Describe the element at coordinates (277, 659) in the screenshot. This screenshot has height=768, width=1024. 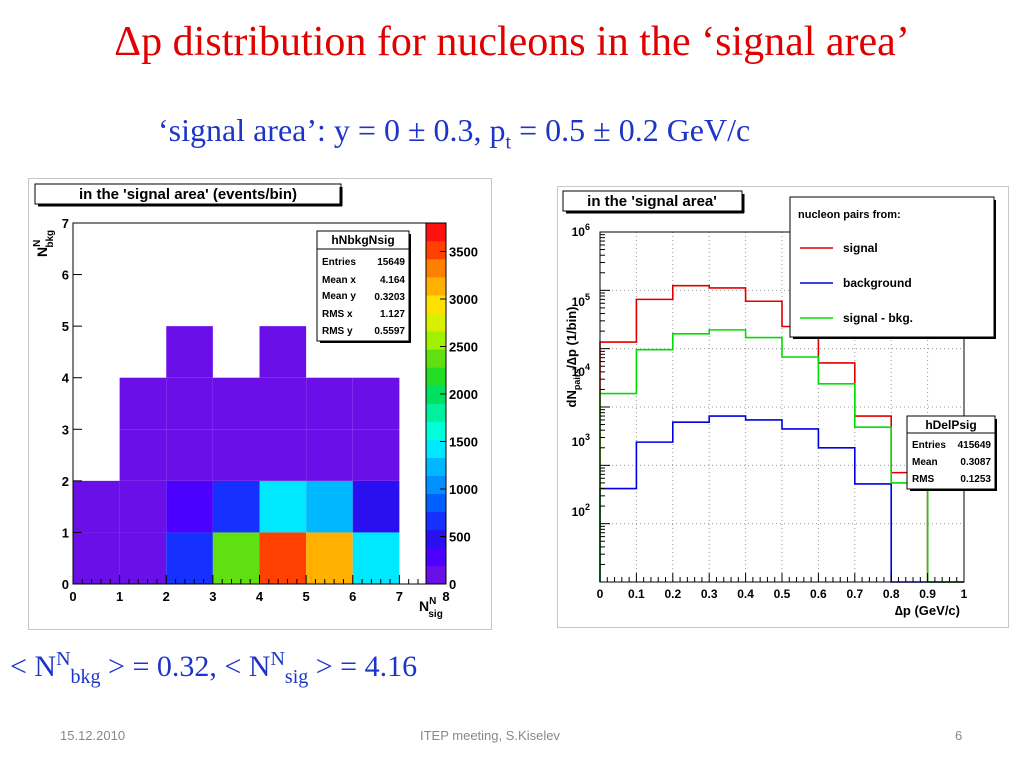
I see `summary-sup: N` at that location.